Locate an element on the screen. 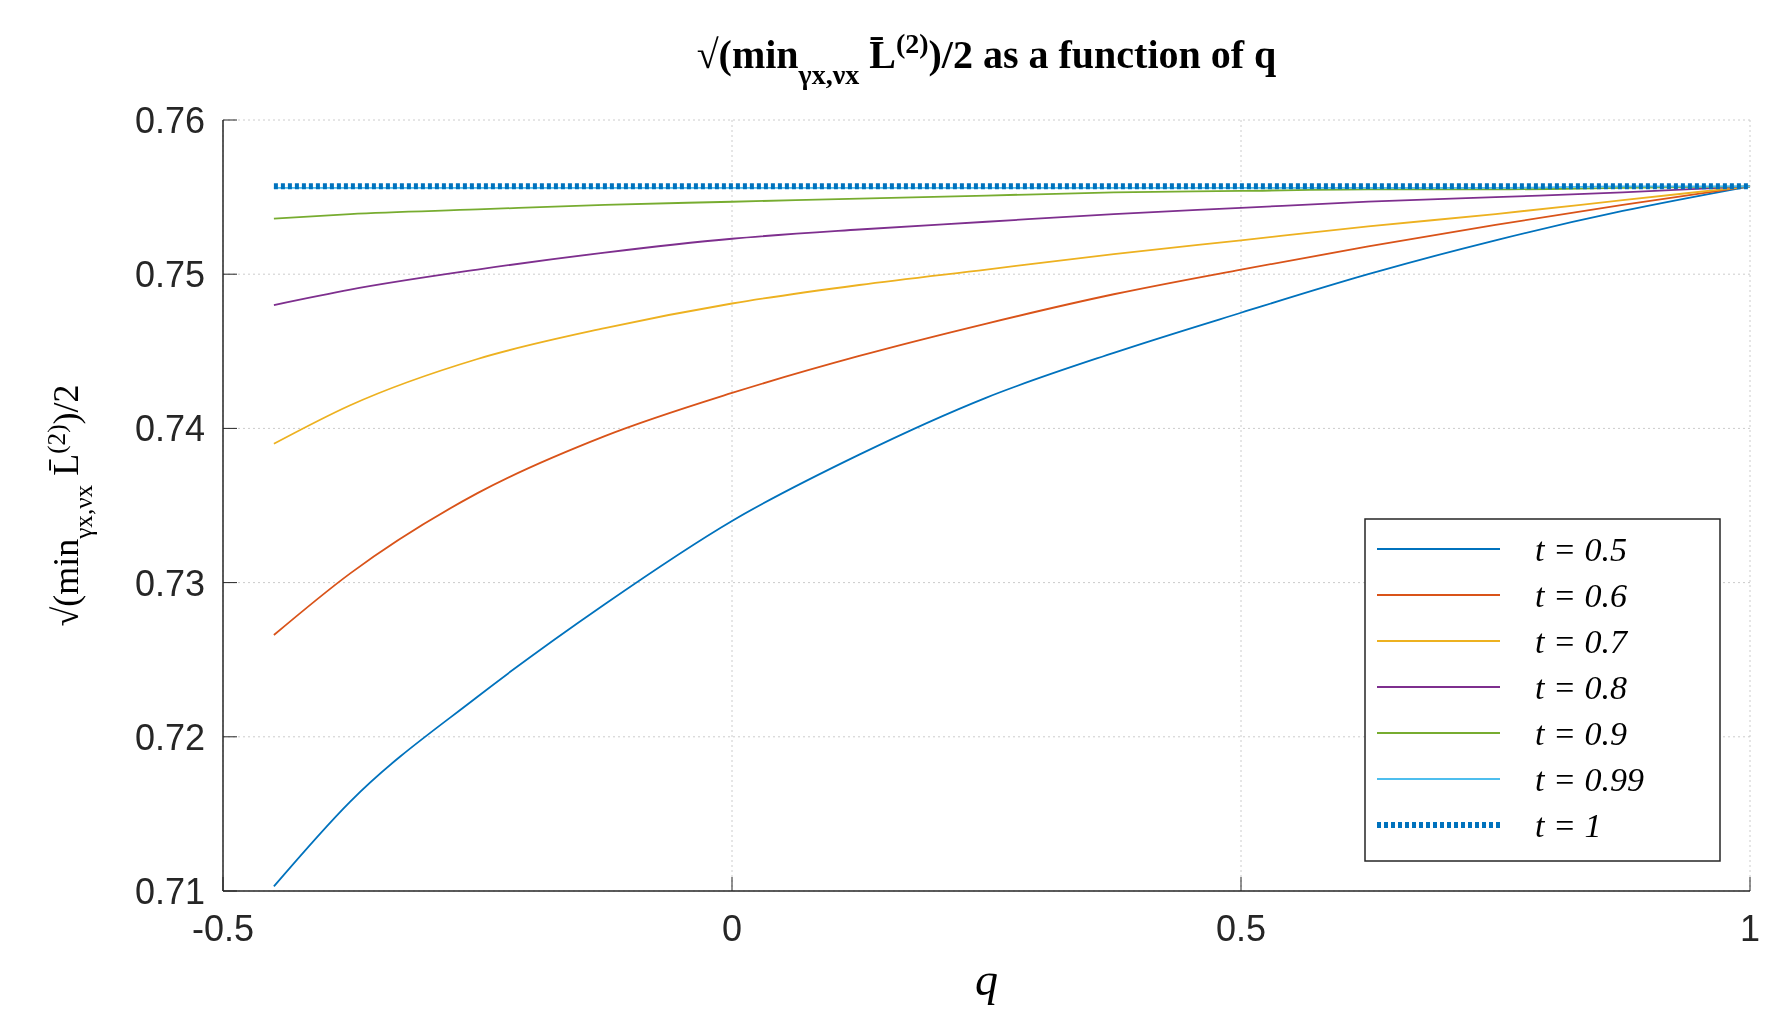 This screenshot has width=1773, height=1021. y-tick-label: 0.72 is located at coordinates (169, 737).